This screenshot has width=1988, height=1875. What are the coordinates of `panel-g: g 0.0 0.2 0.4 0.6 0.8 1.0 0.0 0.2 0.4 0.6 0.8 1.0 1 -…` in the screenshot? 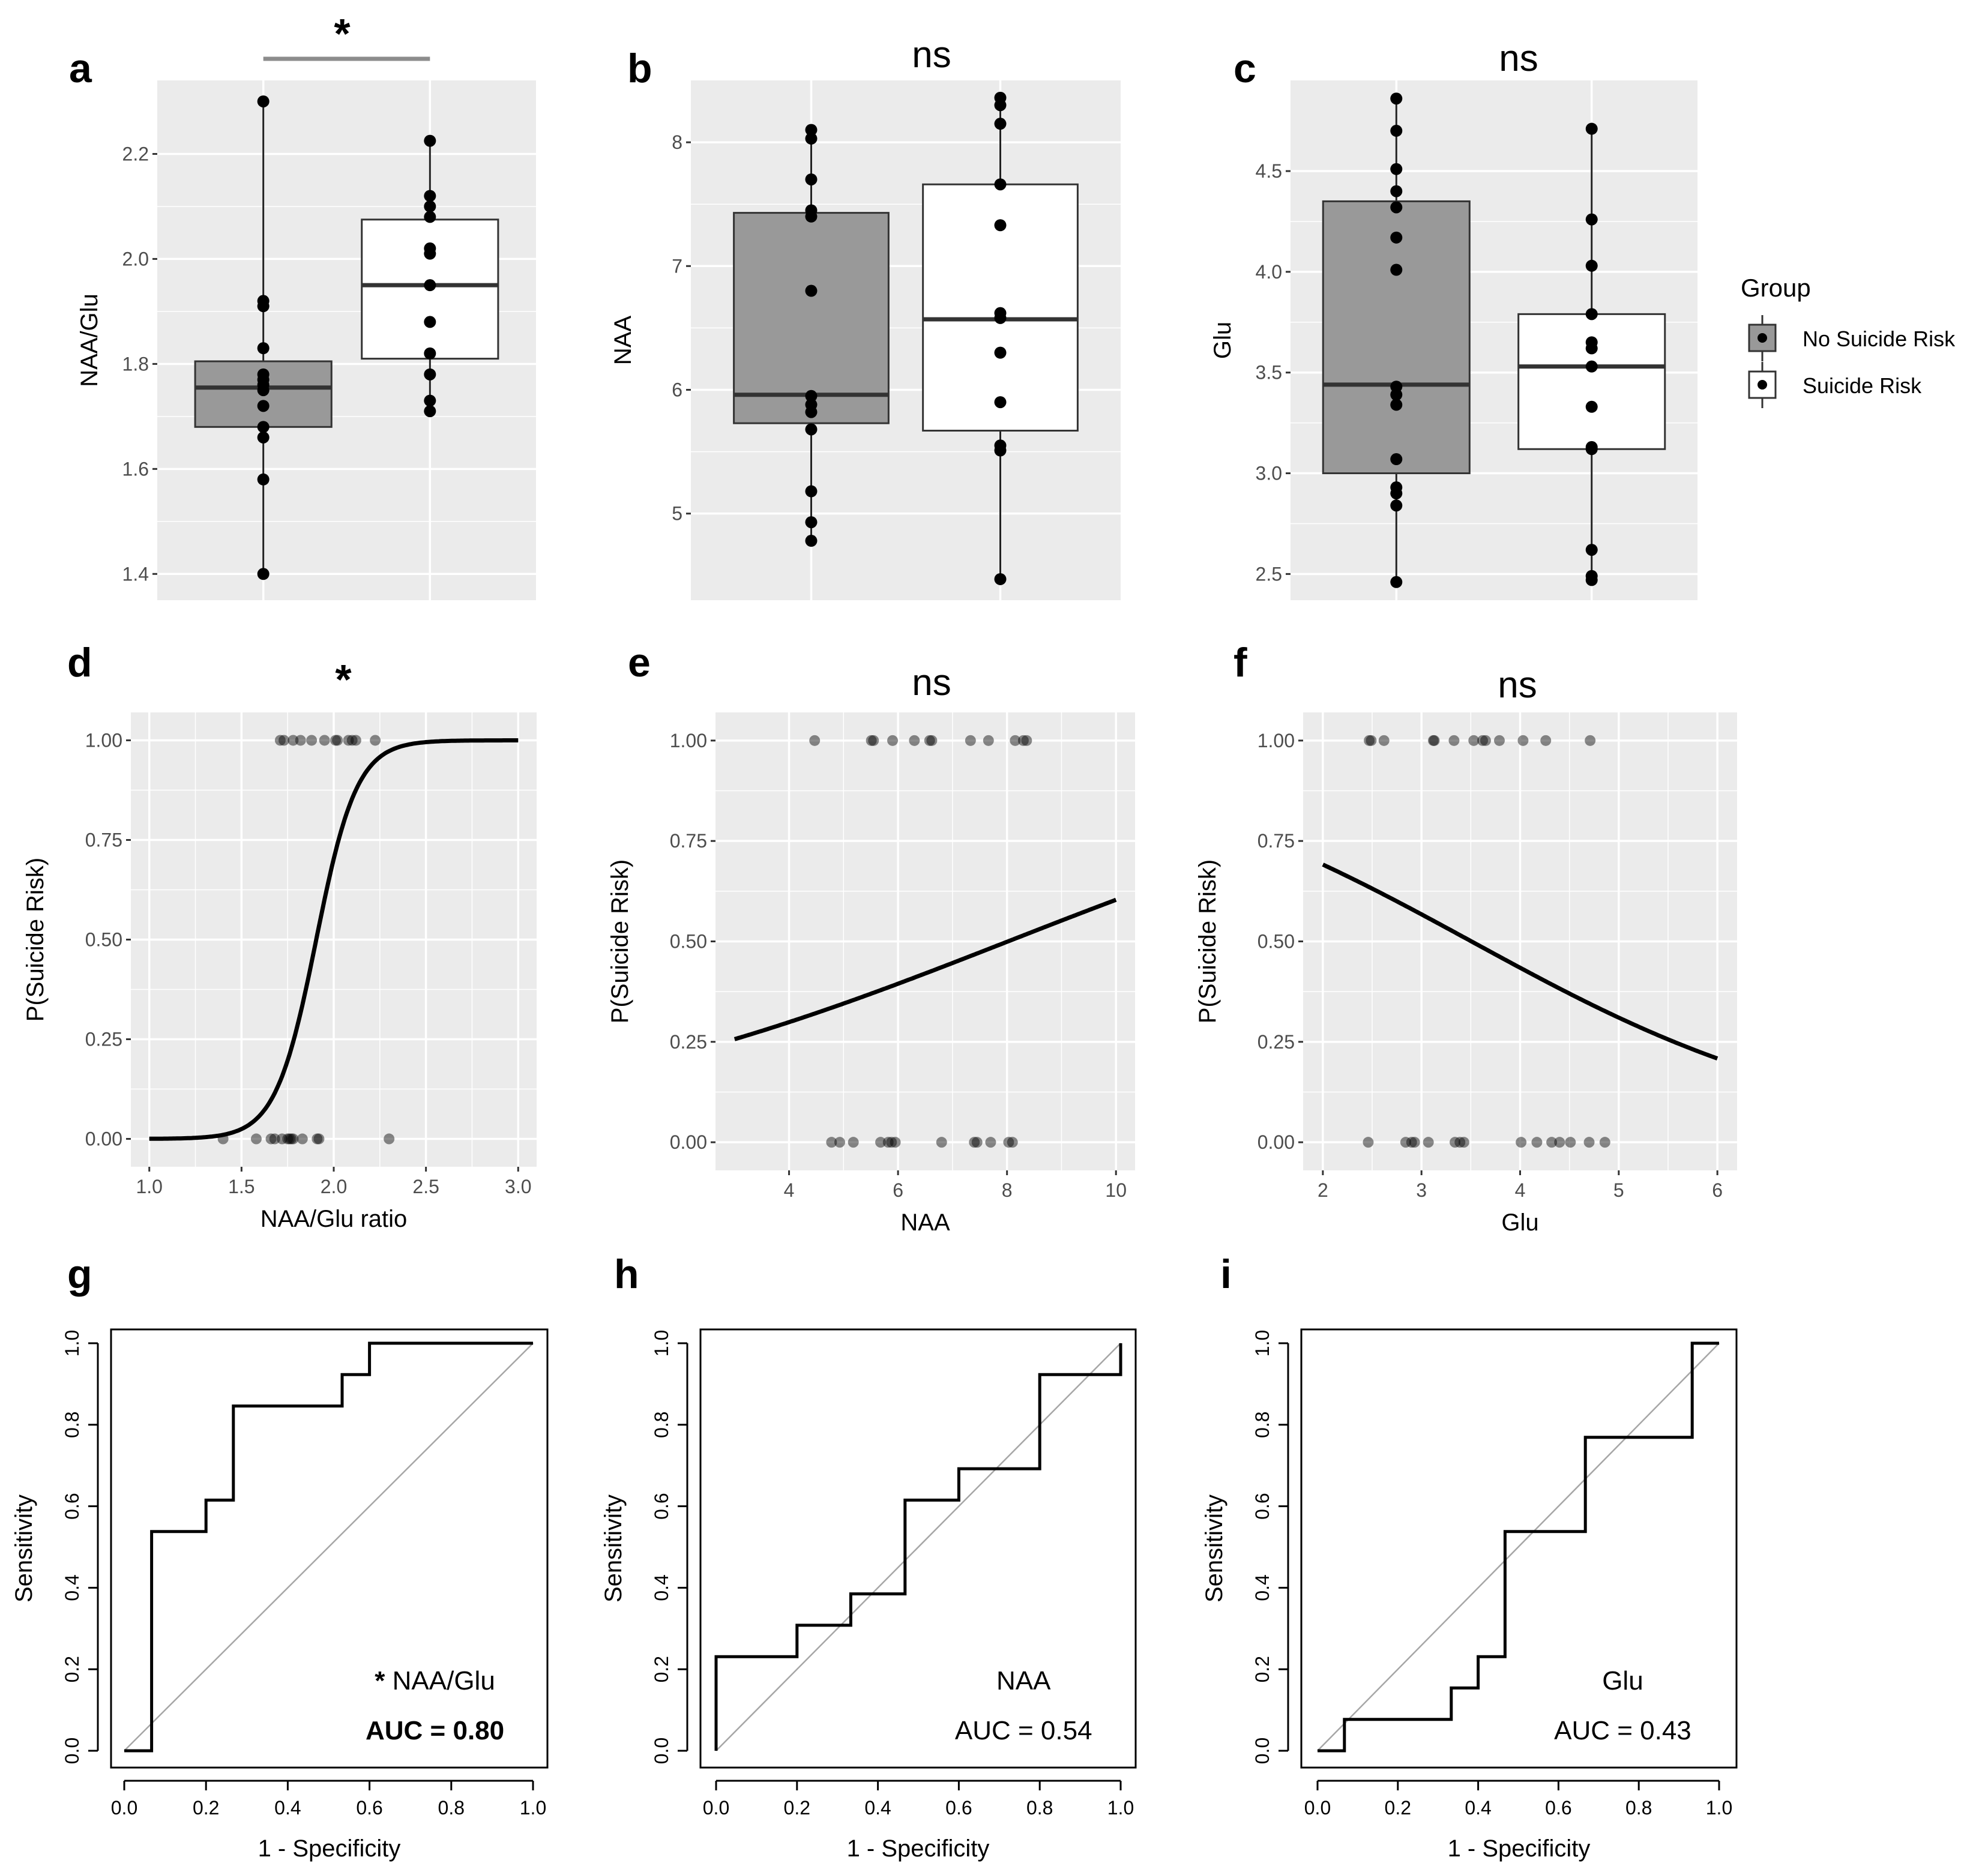 It's located at (280, 1556).